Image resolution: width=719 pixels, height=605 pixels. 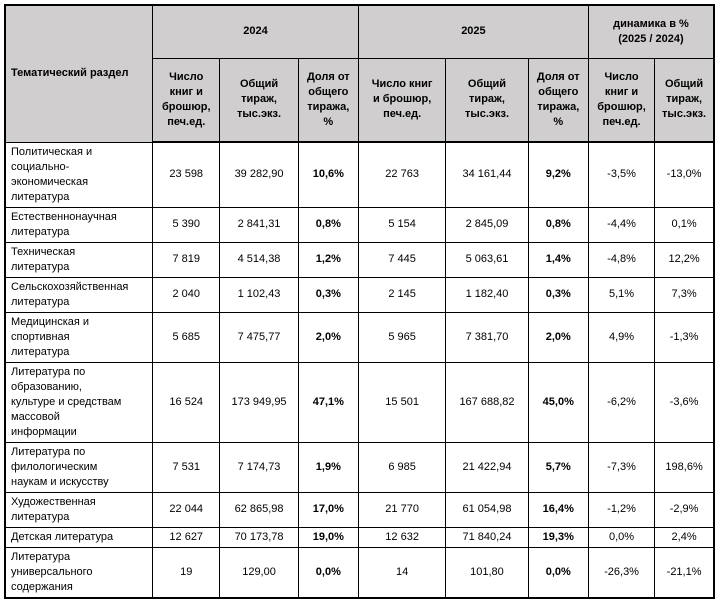 What do you see at coordinates (402, 402) in the screenshot?
I see `cell-2025-count: 15 501` at bounding box center [402, 402].